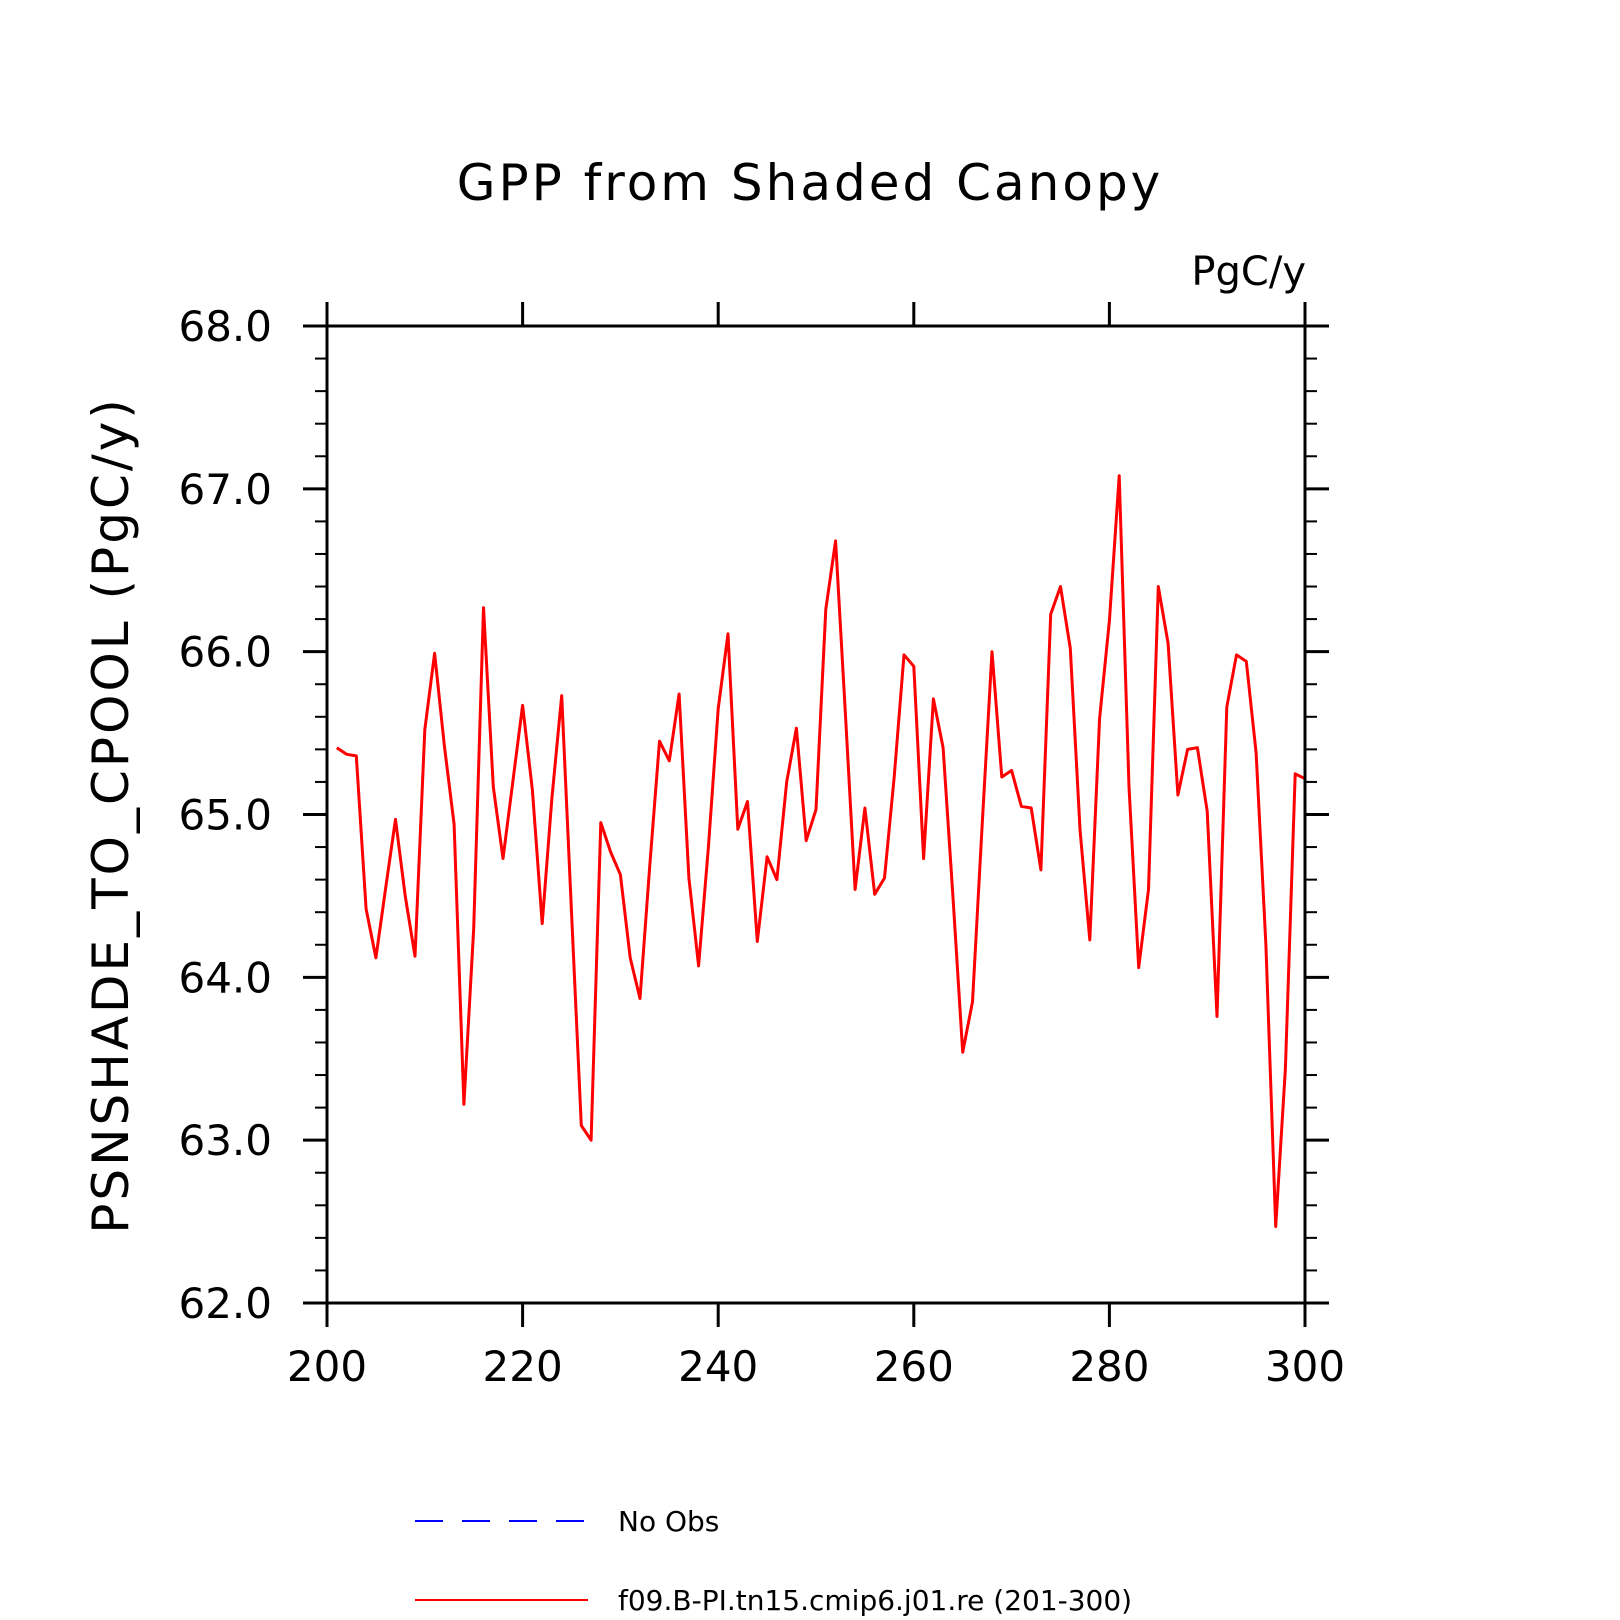 This screenshot has height=1620, width=1620. What do you see at coordinates (225, 1303) in the screenshot?
I see `y-tick-label: 62.0` at bounding box center [225, 1303].